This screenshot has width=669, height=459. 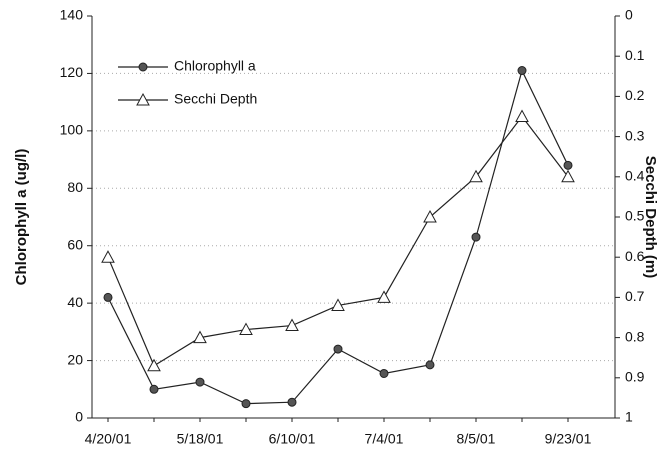 I want to click on y-tick-label: 140, so click(x=72, y=15).